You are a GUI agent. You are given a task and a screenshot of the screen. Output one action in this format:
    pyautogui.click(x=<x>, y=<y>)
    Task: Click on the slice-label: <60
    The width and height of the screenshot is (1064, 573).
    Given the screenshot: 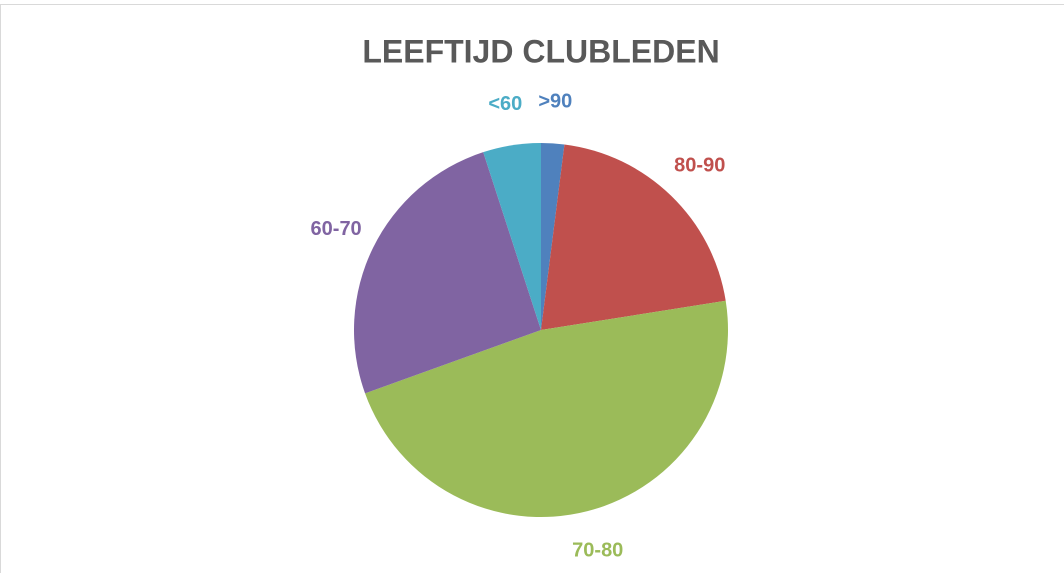 What is the action you would take?
    pyautogui.click(x=505, y=104)
    